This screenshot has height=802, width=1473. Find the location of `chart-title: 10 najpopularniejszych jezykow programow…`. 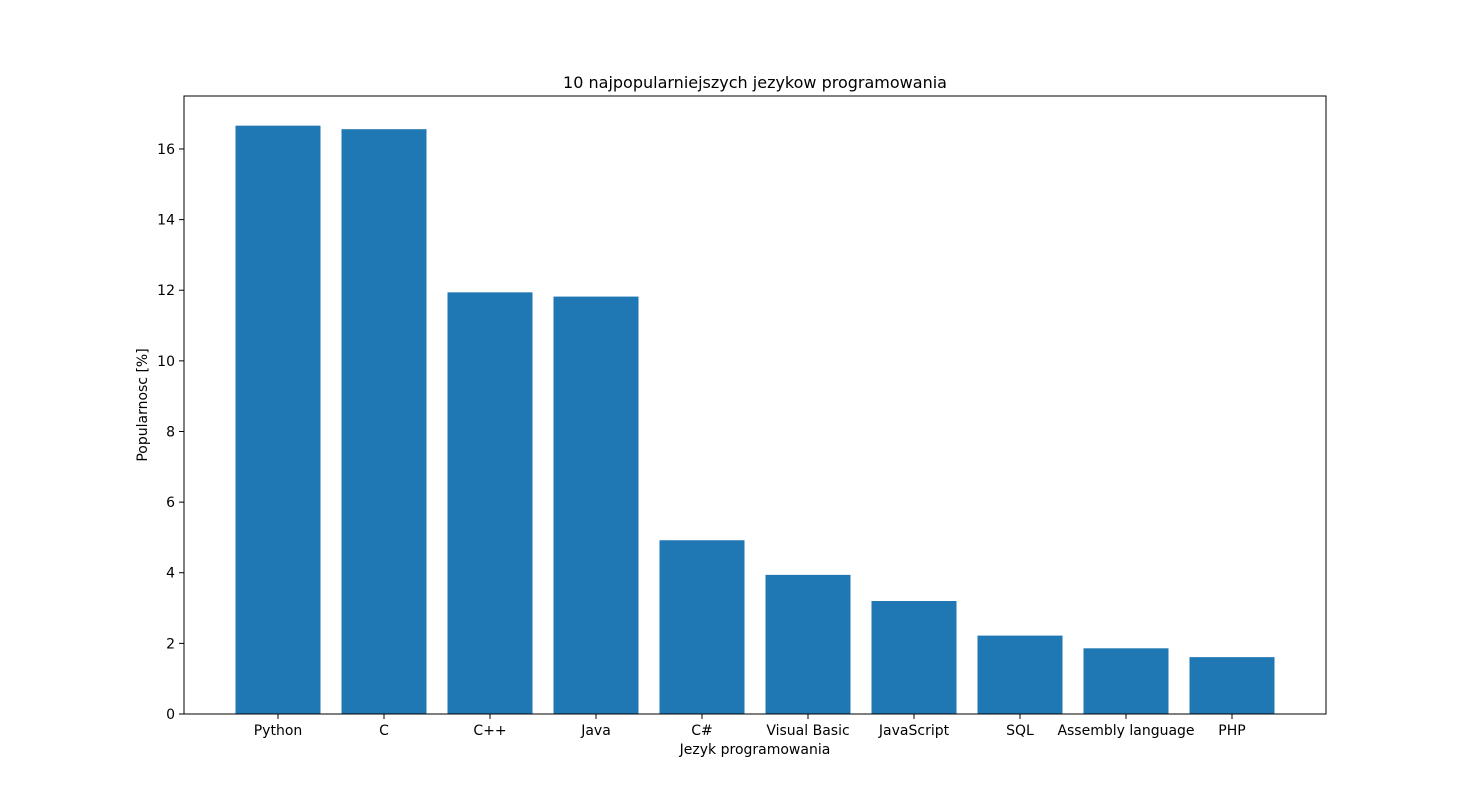

chart-title: 10 najpopularniejszych jezykow programow… is located at coordinates (755, 82).